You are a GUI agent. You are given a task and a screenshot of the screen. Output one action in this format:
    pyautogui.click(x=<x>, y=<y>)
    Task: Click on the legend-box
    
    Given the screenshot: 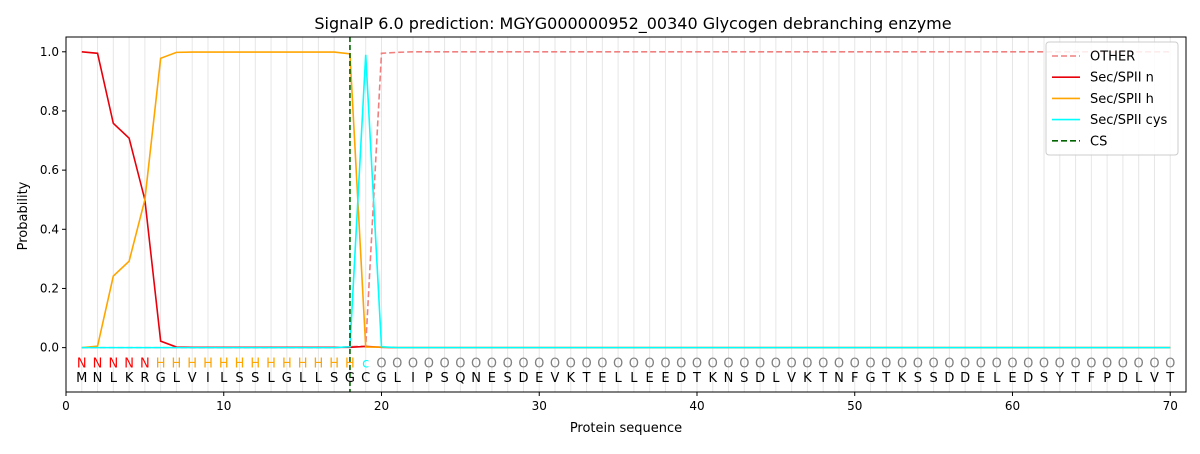 What is the action you would take?
    pyautogui.click(x=1112, y=98)
    